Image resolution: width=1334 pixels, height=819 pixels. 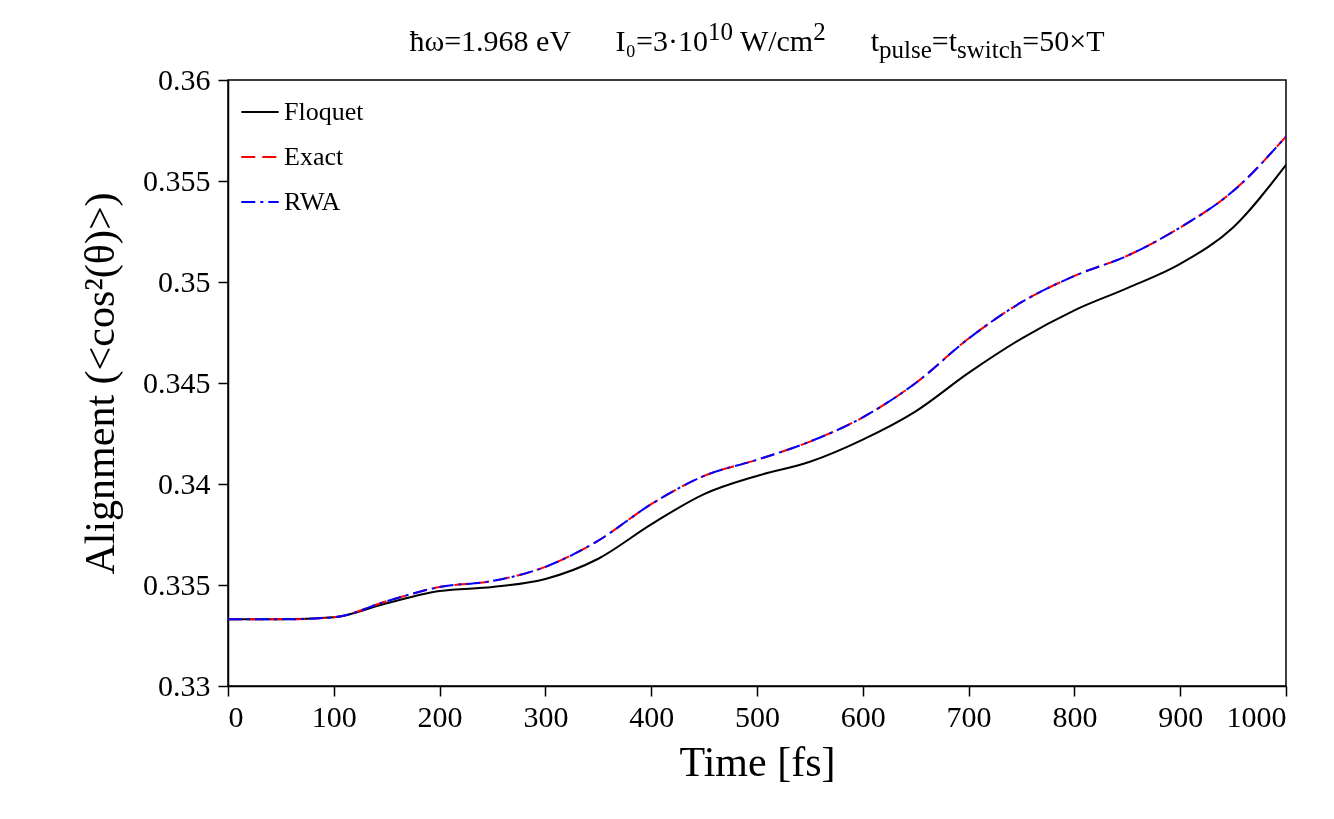 What do you see at coordinates (314, 156) in the screenshot?
I see `legend-label: Exact` at bounding box center [314, 156].